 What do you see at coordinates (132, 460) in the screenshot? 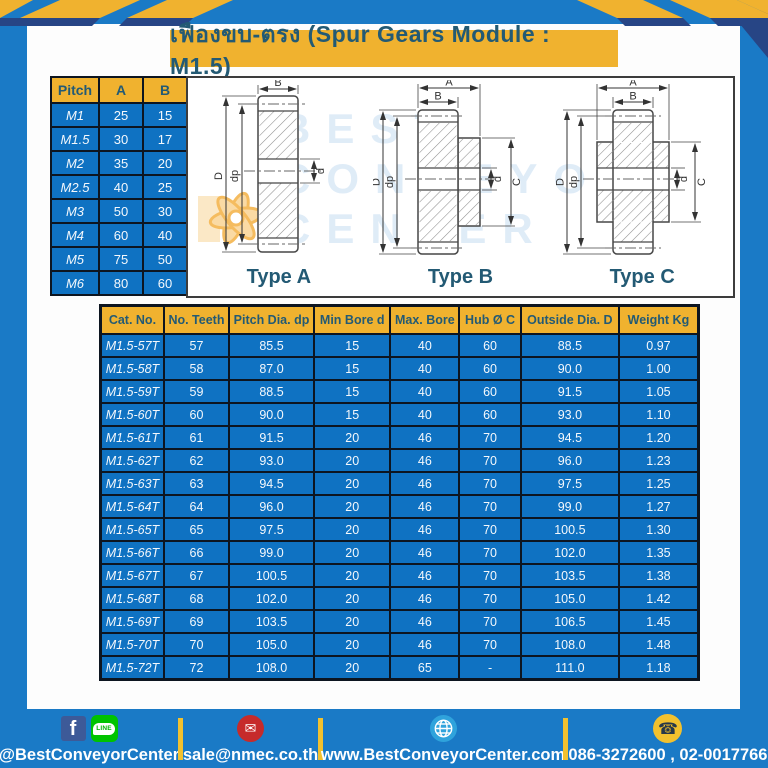
I see `table-cell: M1.5-62T` at bounding box center [132, 460].